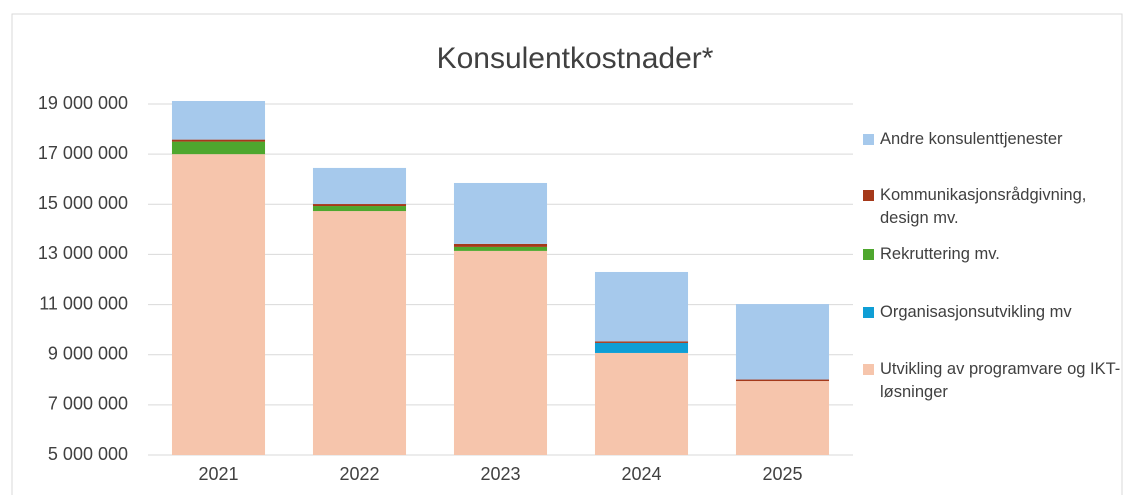 Image resolution: width=1128 pixels, height=495 pixels. I want to click on legend-label: Organisasjonsutvikling mv, so click(976, 312).